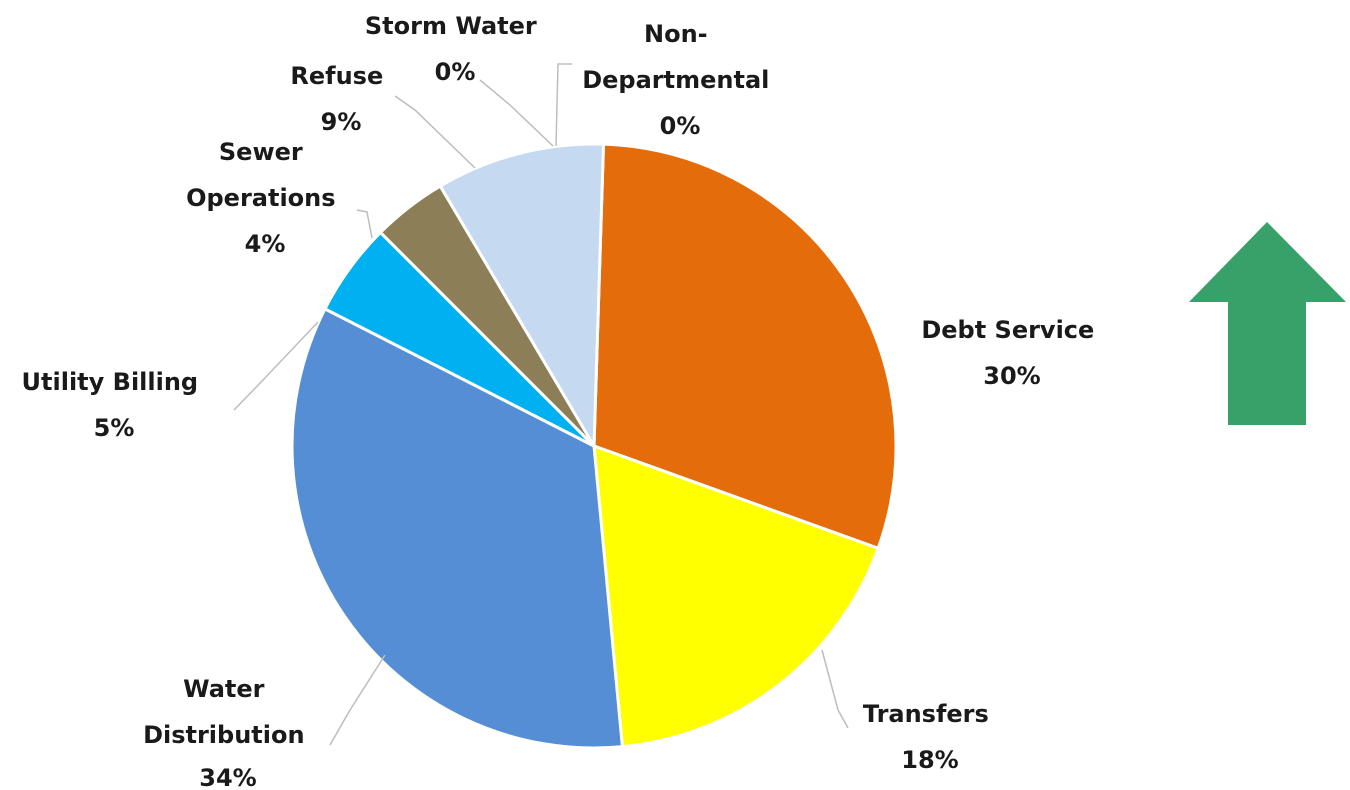 Image resolution: width=1350 pixels, height=790 pixels. What do you see at coordinates (265, 198) in the screenshot?
I see `slice-label-sewer-operations: Sewer Operations 4%` at bounding box center [265, 198].